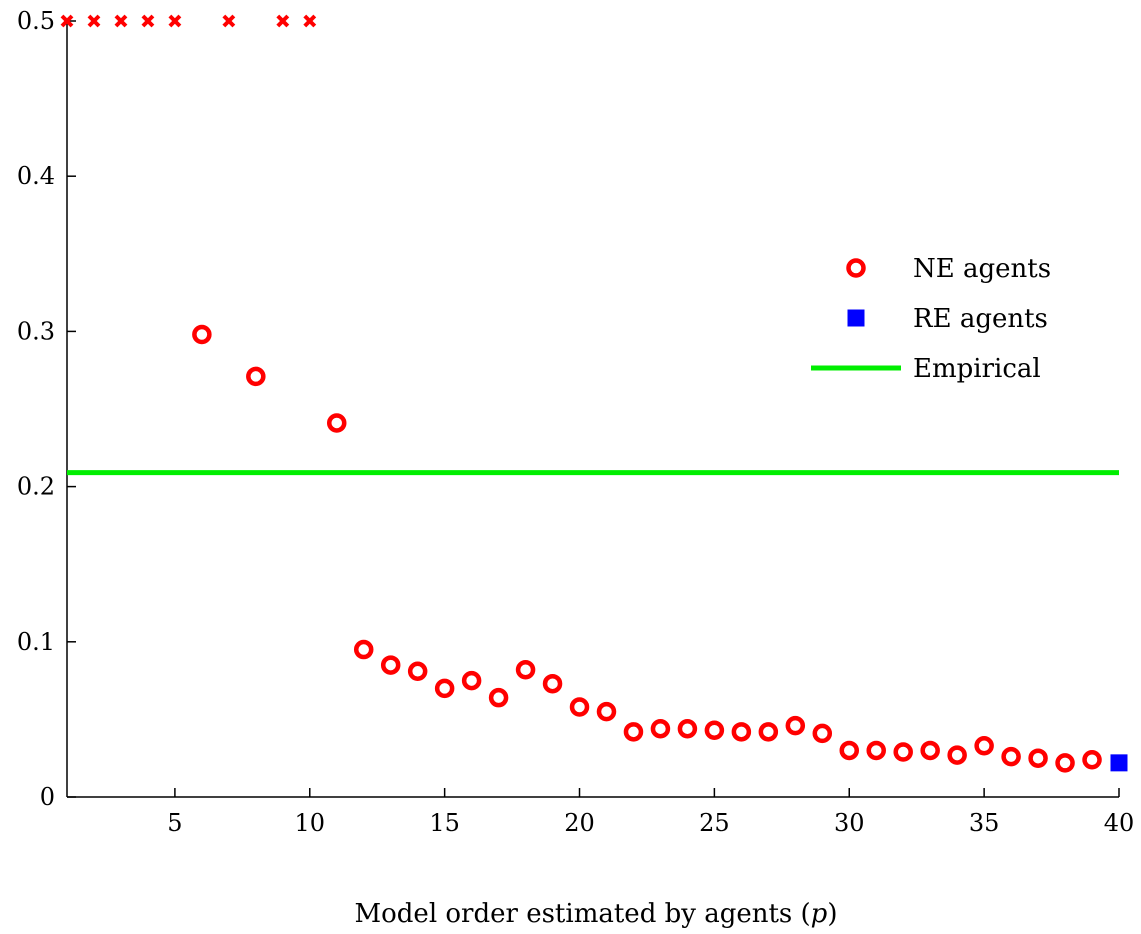 The width and height of the screenshot is (1141, 934). I want to click on re-agent-point, so click(1119, 762).